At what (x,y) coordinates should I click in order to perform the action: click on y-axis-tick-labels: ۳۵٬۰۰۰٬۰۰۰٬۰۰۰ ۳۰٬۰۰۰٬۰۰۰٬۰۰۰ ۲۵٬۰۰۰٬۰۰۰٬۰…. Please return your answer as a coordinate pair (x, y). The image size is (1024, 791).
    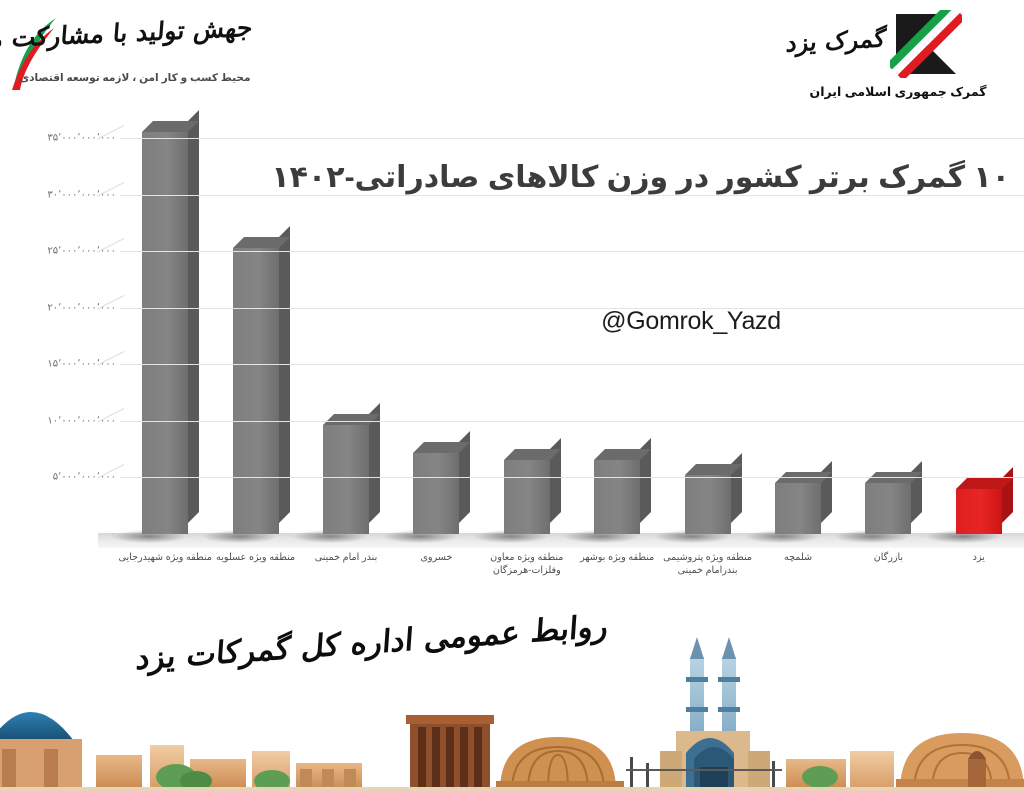
    Looking at the image, I should click on (60, 324).